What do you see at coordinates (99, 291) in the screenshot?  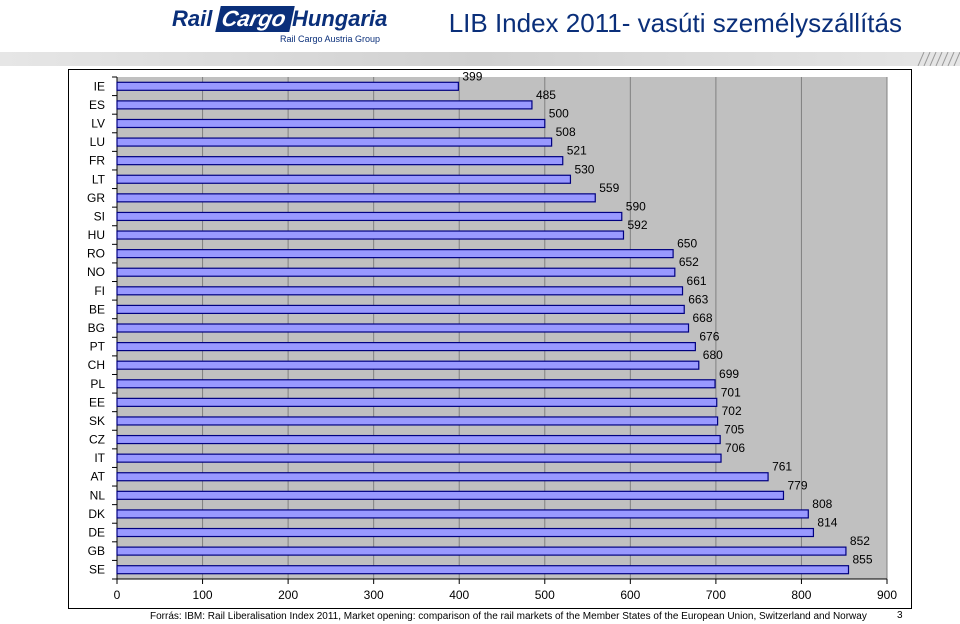 I see `y-tick-label-FI: FI` at bounding box center [99, 291].